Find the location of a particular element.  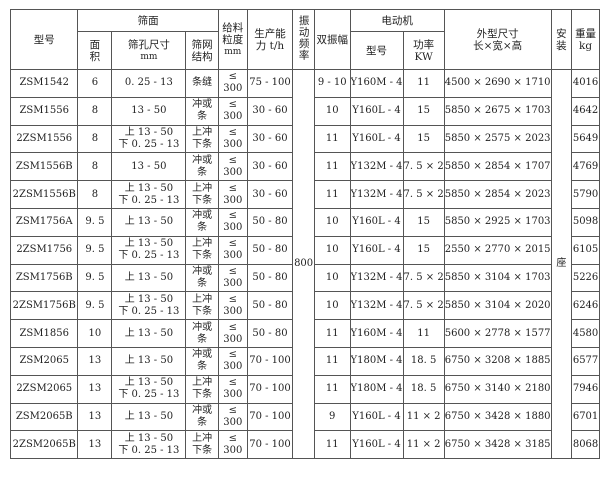

cell-weight: 4769 is located at coordinates (585, 167).